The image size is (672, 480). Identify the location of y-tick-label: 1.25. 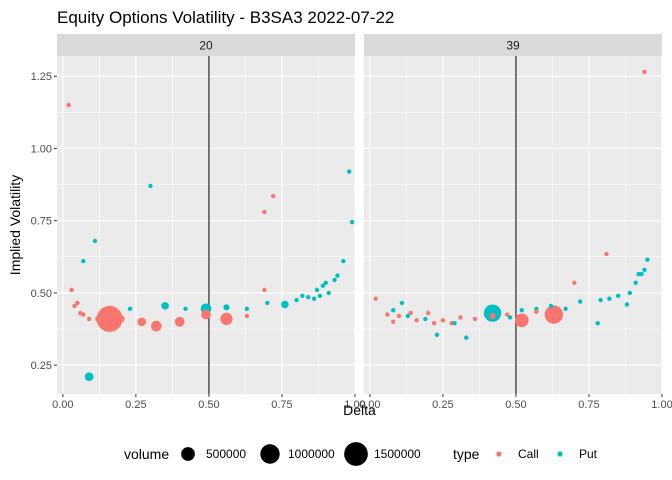
(41, 77).